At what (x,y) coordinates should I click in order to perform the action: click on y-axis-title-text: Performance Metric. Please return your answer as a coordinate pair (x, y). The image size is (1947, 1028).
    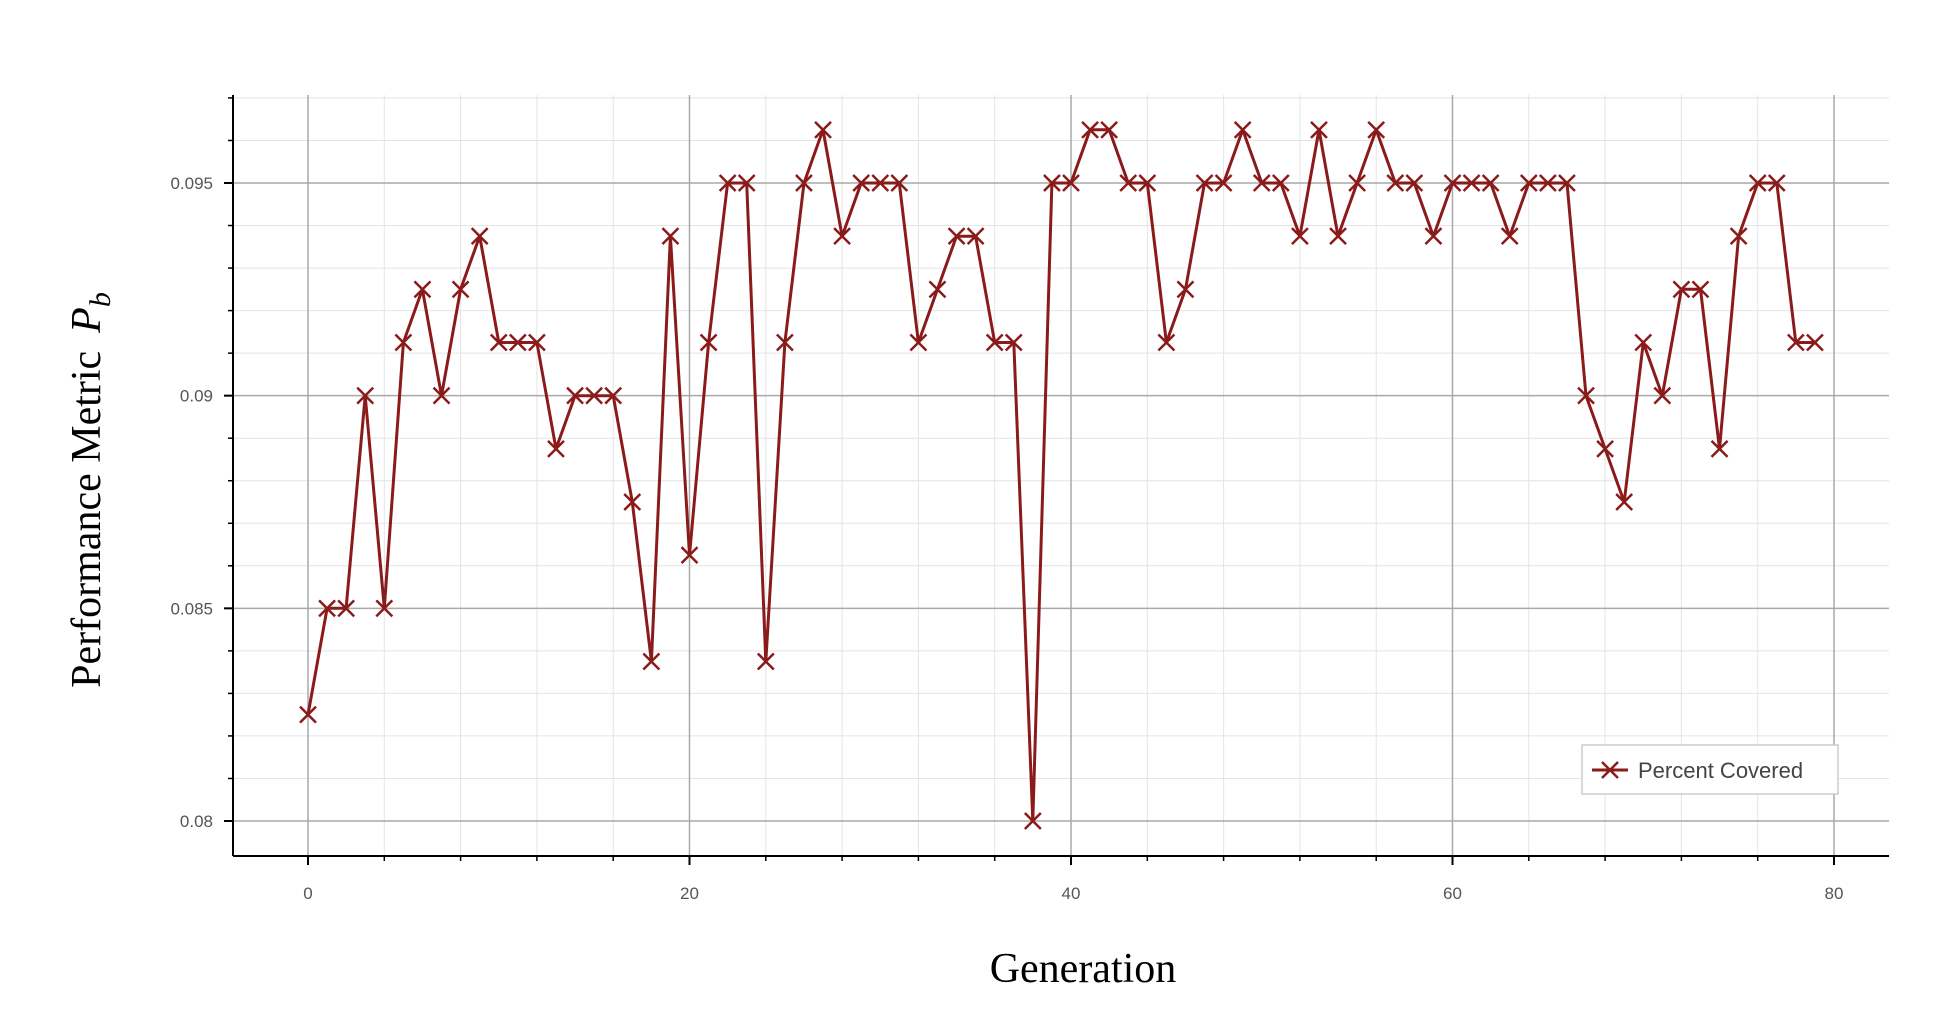
    Looking at the image, I should click on (87, 519).